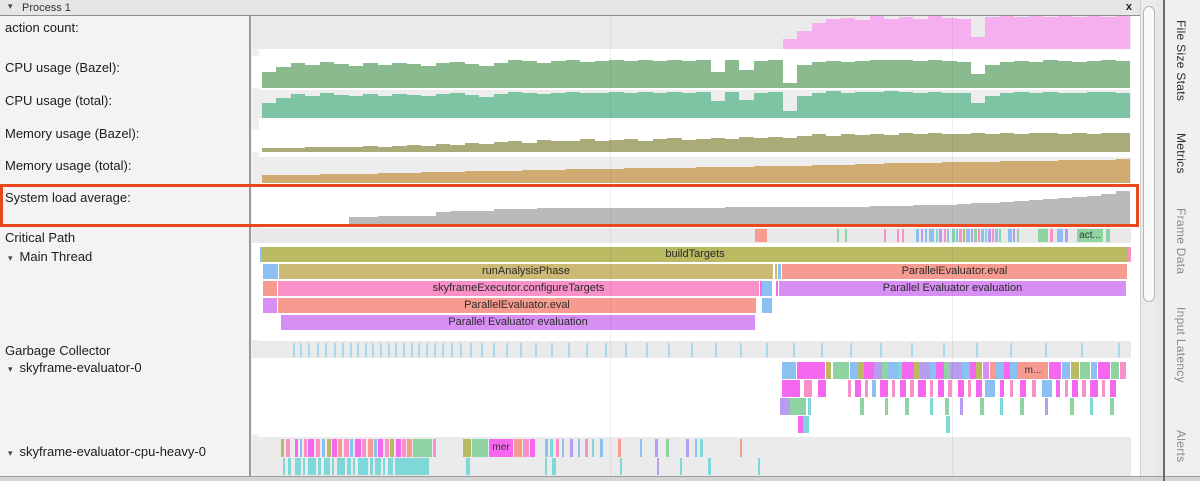  What do you see at coordinates (696, 72) in the screenshot?
I see `area-chart-cpu-bazel` at bounding box center [696, 72].